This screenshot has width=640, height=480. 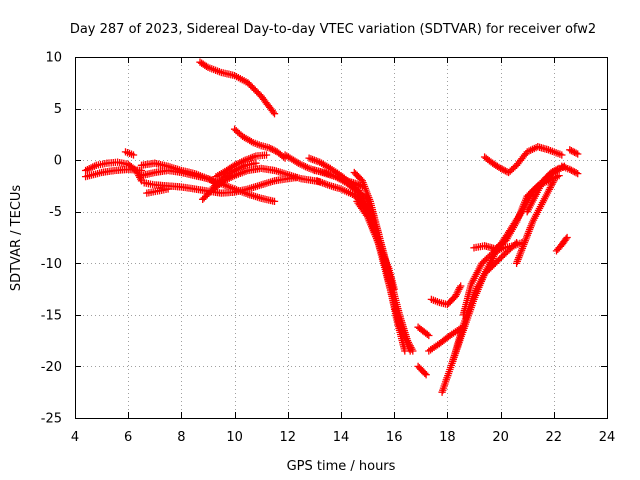 I want to click on y-tick-label: 5, so click(x=58, y=109).